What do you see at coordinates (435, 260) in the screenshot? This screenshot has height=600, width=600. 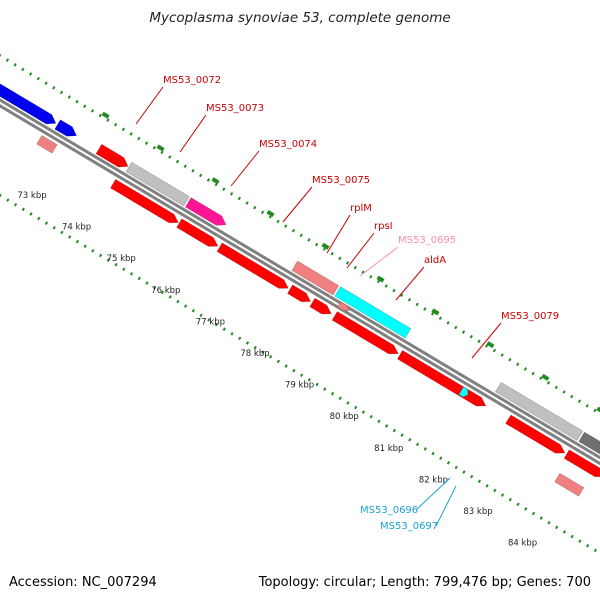 I see `gene-label: aldA` at bounding box center [435, 260].